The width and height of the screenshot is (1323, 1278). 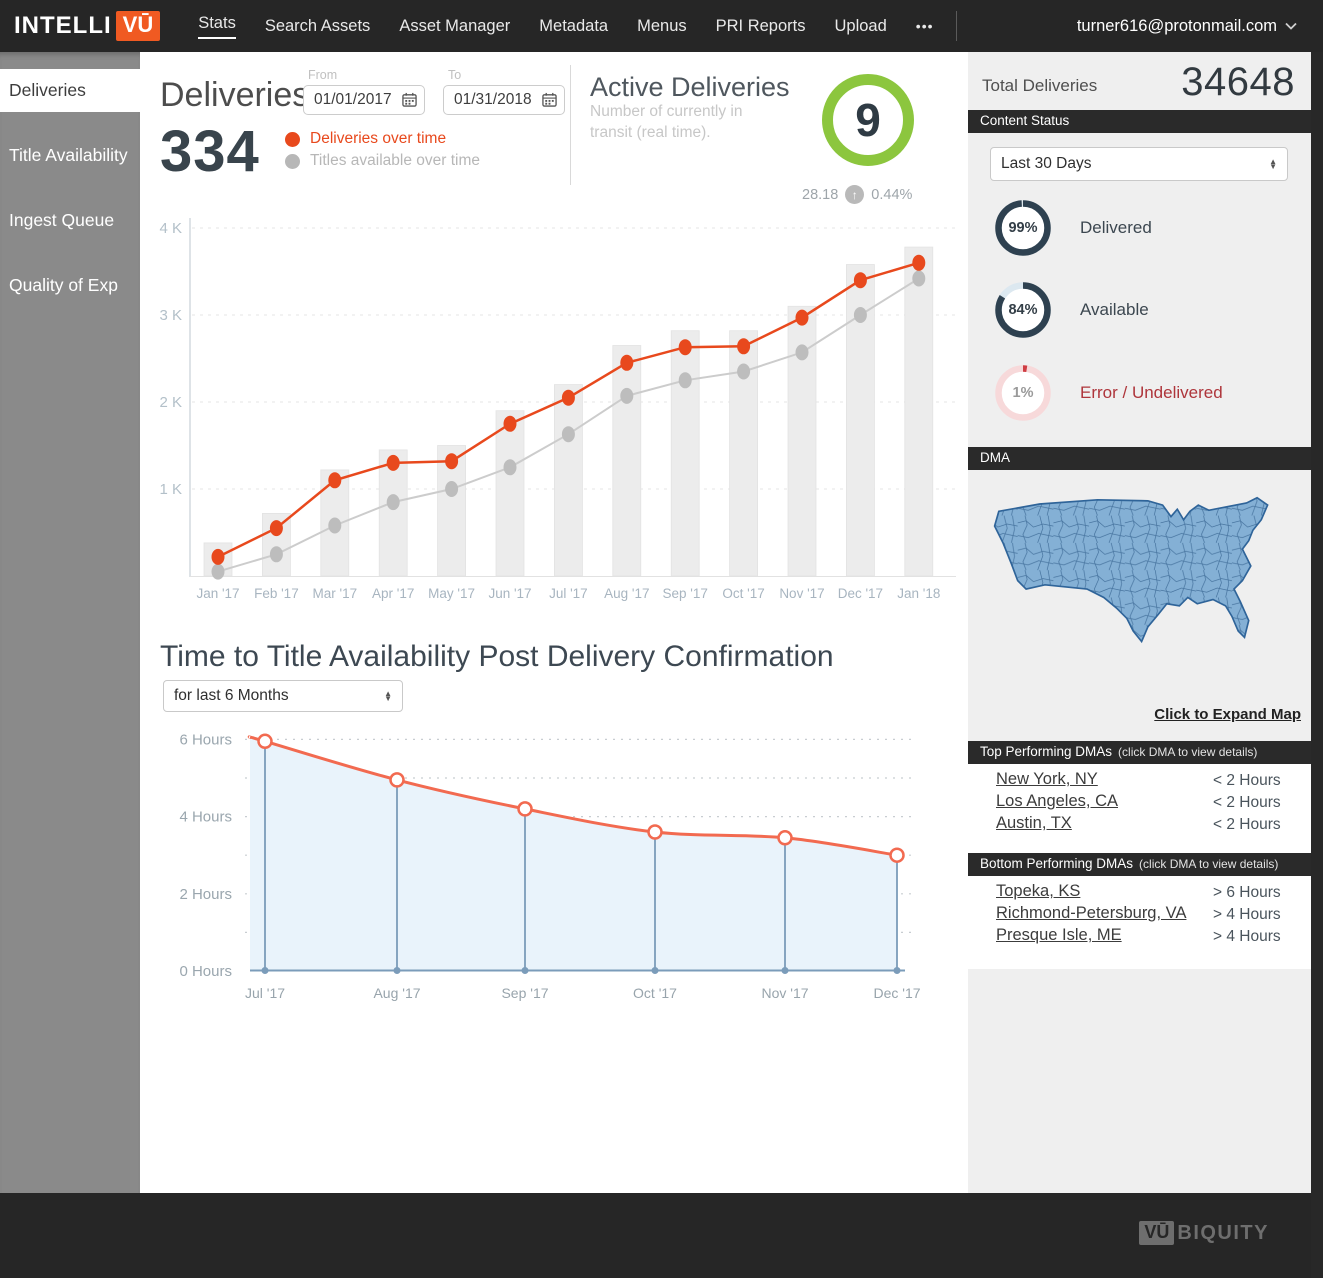 What do you see at coordinates (455, 25) in the screenshot?
I see `nav-item-asset-manager: Asset Manager` at bounding box center [455, 25].